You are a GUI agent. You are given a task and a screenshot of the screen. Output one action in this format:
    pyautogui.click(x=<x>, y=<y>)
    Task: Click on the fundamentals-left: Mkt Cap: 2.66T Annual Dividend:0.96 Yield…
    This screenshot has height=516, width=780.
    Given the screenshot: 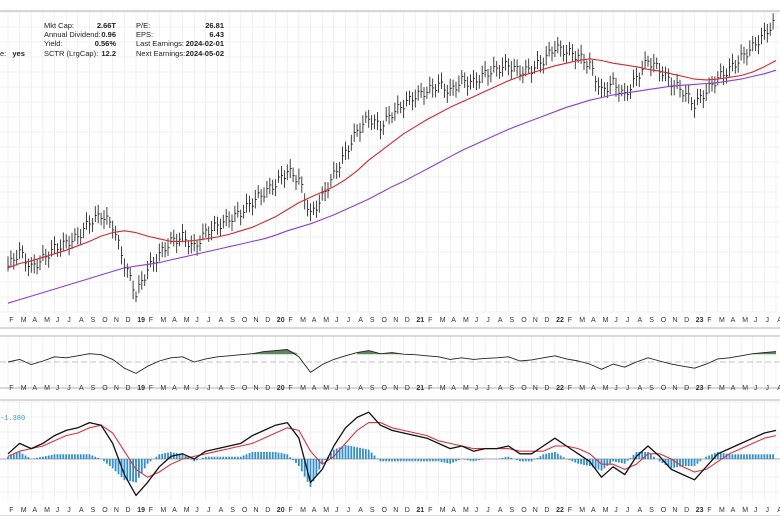 What is the action you would take?
    pyautogui.click(x=80, y=39)
    